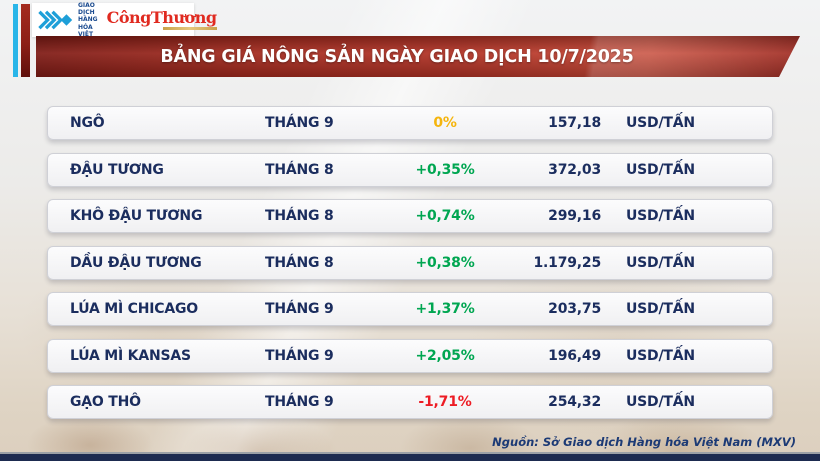 The height and width of the screenshot is (461, 820). What do you see at coordinates (105, 402) in the screenshot?
I see `commodity-name: GẠO THÔ` at bounding box center [105, 402].